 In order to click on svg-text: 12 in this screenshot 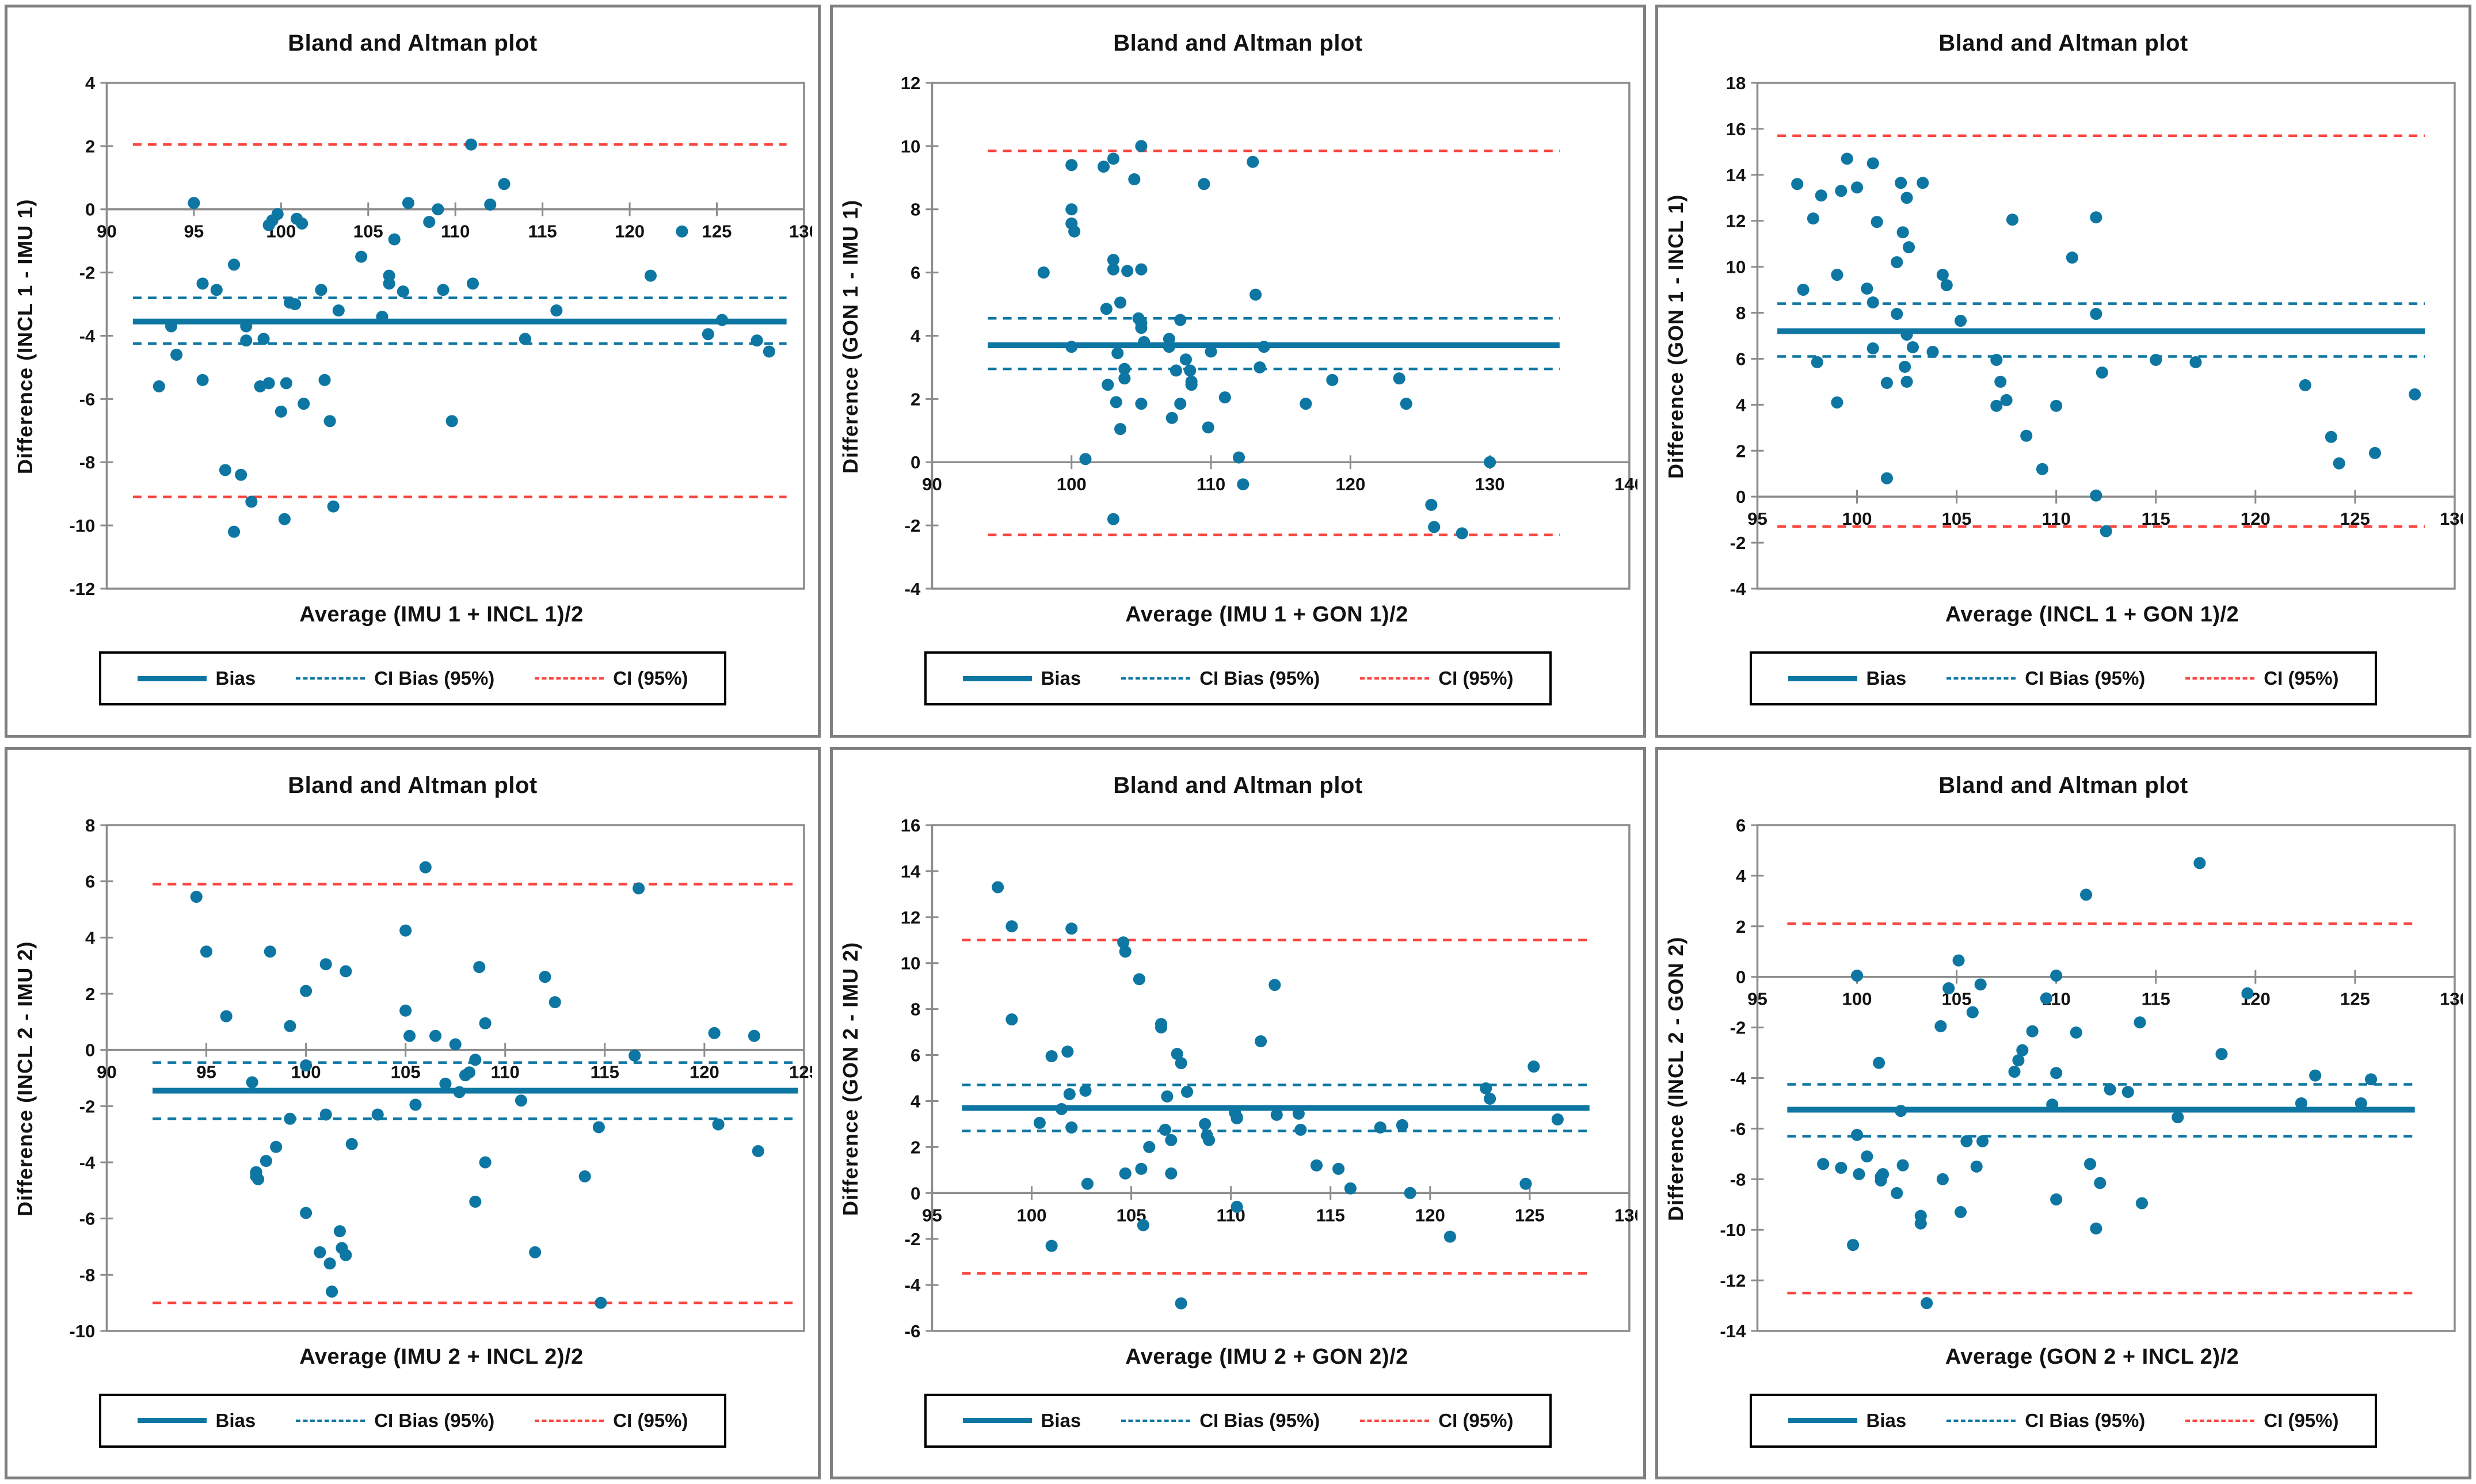, I will do `click(1736, 221)`.